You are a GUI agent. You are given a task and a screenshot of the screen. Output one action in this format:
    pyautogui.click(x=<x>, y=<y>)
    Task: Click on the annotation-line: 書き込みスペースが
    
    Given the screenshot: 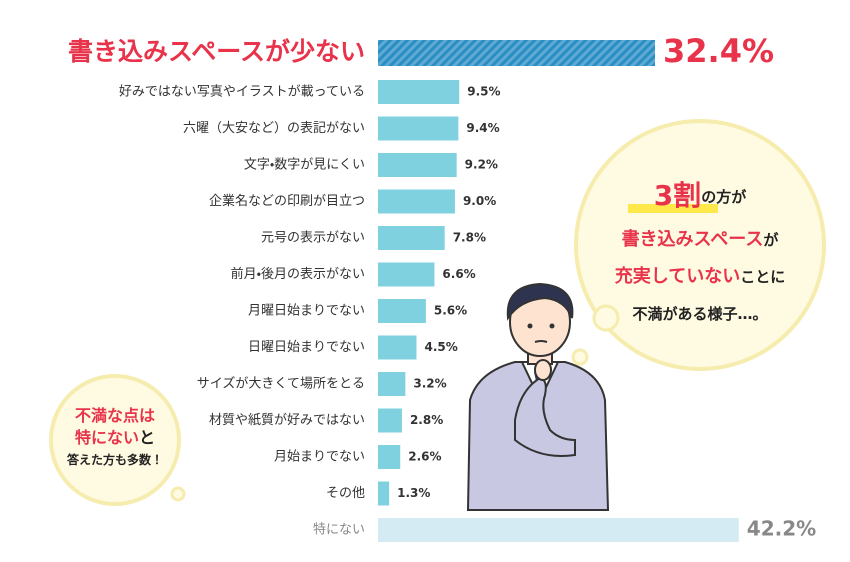 What is the action you would take?
    pyautogui.click(x=701, y=239)
    